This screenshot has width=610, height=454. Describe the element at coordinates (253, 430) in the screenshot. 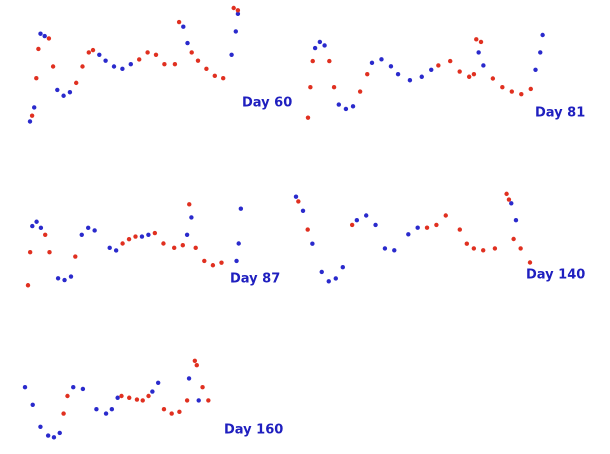

I see `panel-label: Day 160` at that location.